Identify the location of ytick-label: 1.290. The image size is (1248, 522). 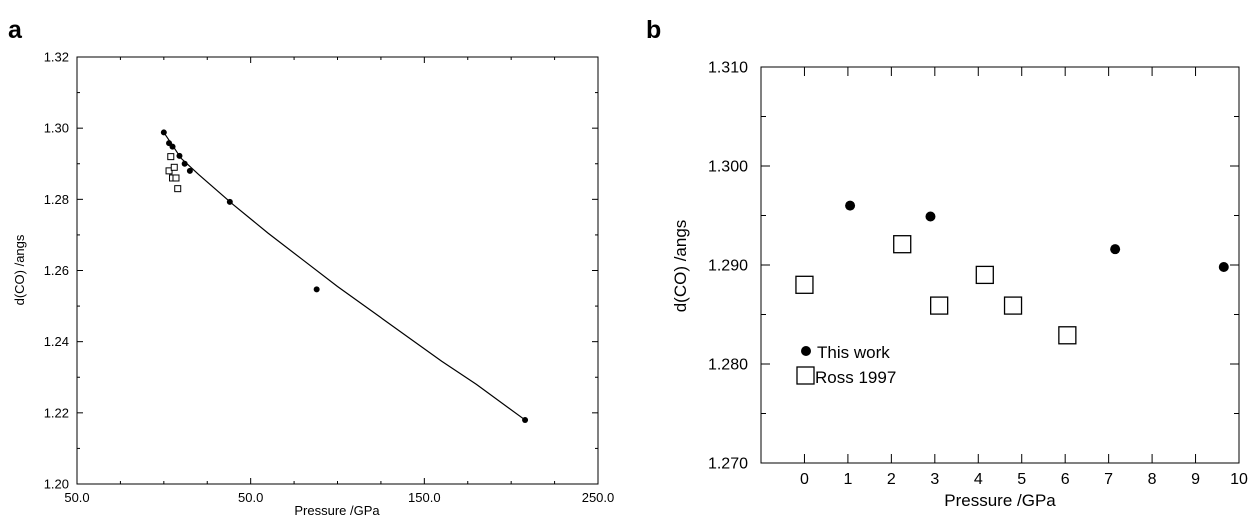
(728, 266).